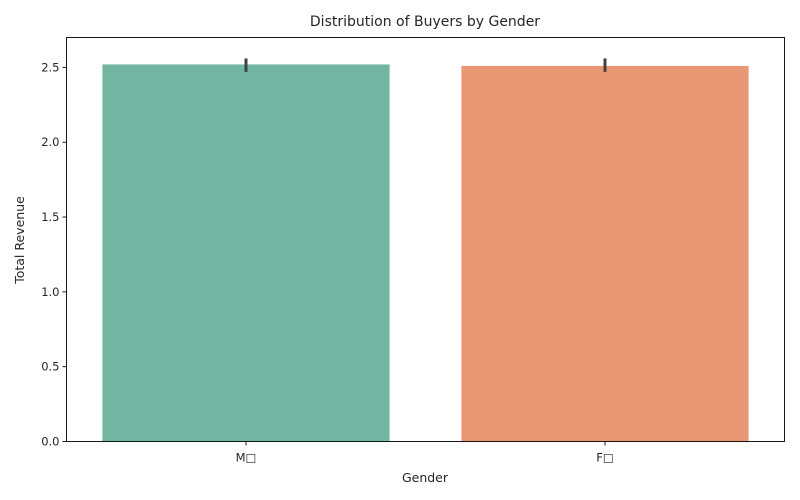 The height and width of the screenshot is (500, 800). I want to click on y-tick-label: 1.5, so click(50, 217).